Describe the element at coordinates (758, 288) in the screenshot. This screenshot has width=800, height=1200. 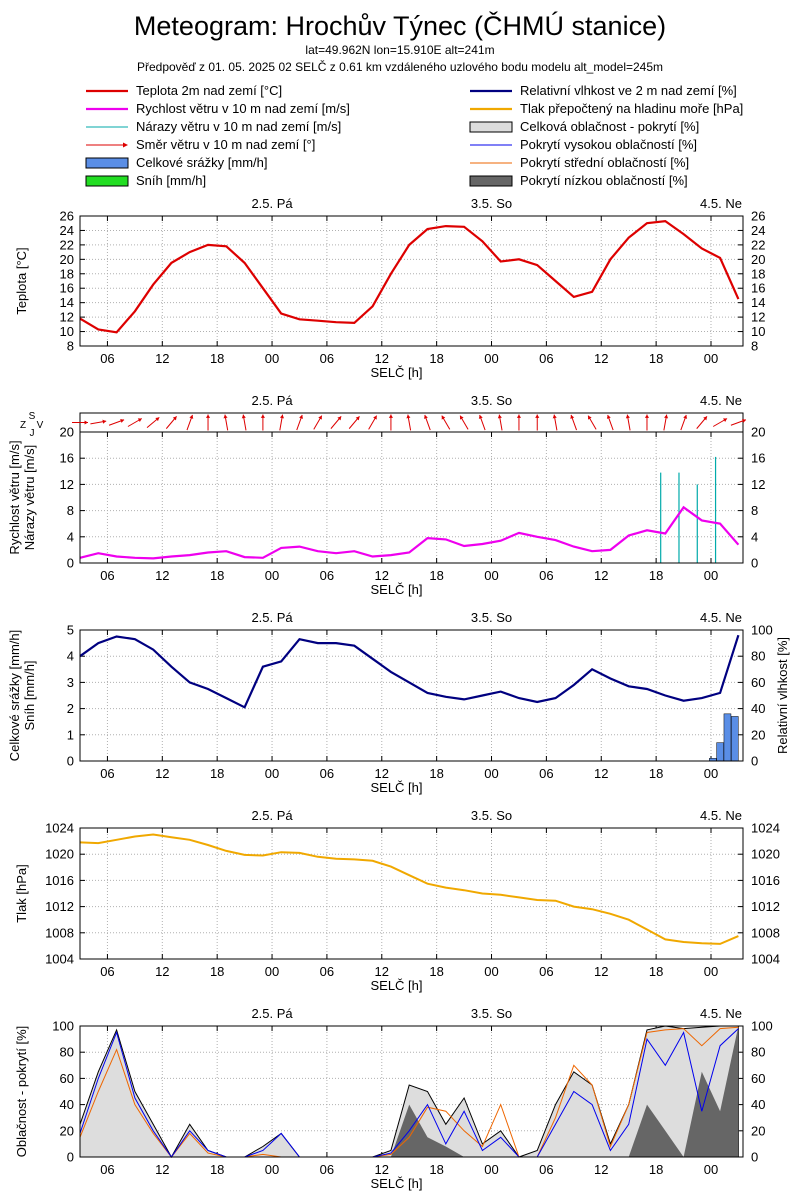
I see `y2-tick-label: 16` at that location.